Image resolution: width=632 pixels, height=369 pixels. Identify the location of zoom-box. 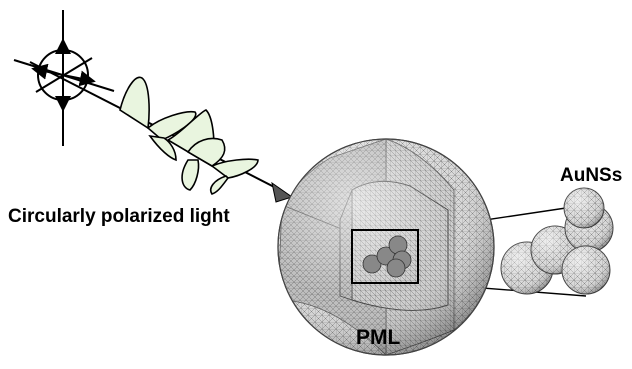
(385, 256).